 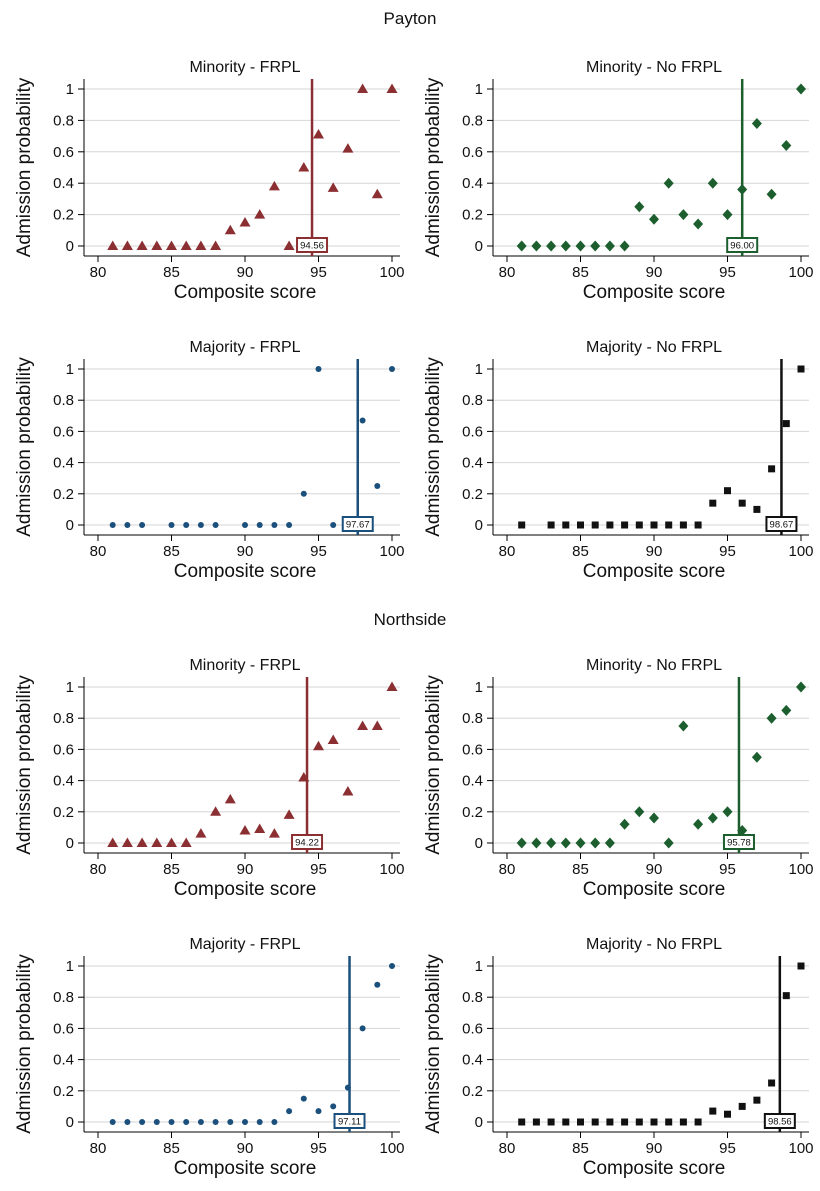 I want to click on cutoff-label: 98.56, so click(x=780, y=1122).